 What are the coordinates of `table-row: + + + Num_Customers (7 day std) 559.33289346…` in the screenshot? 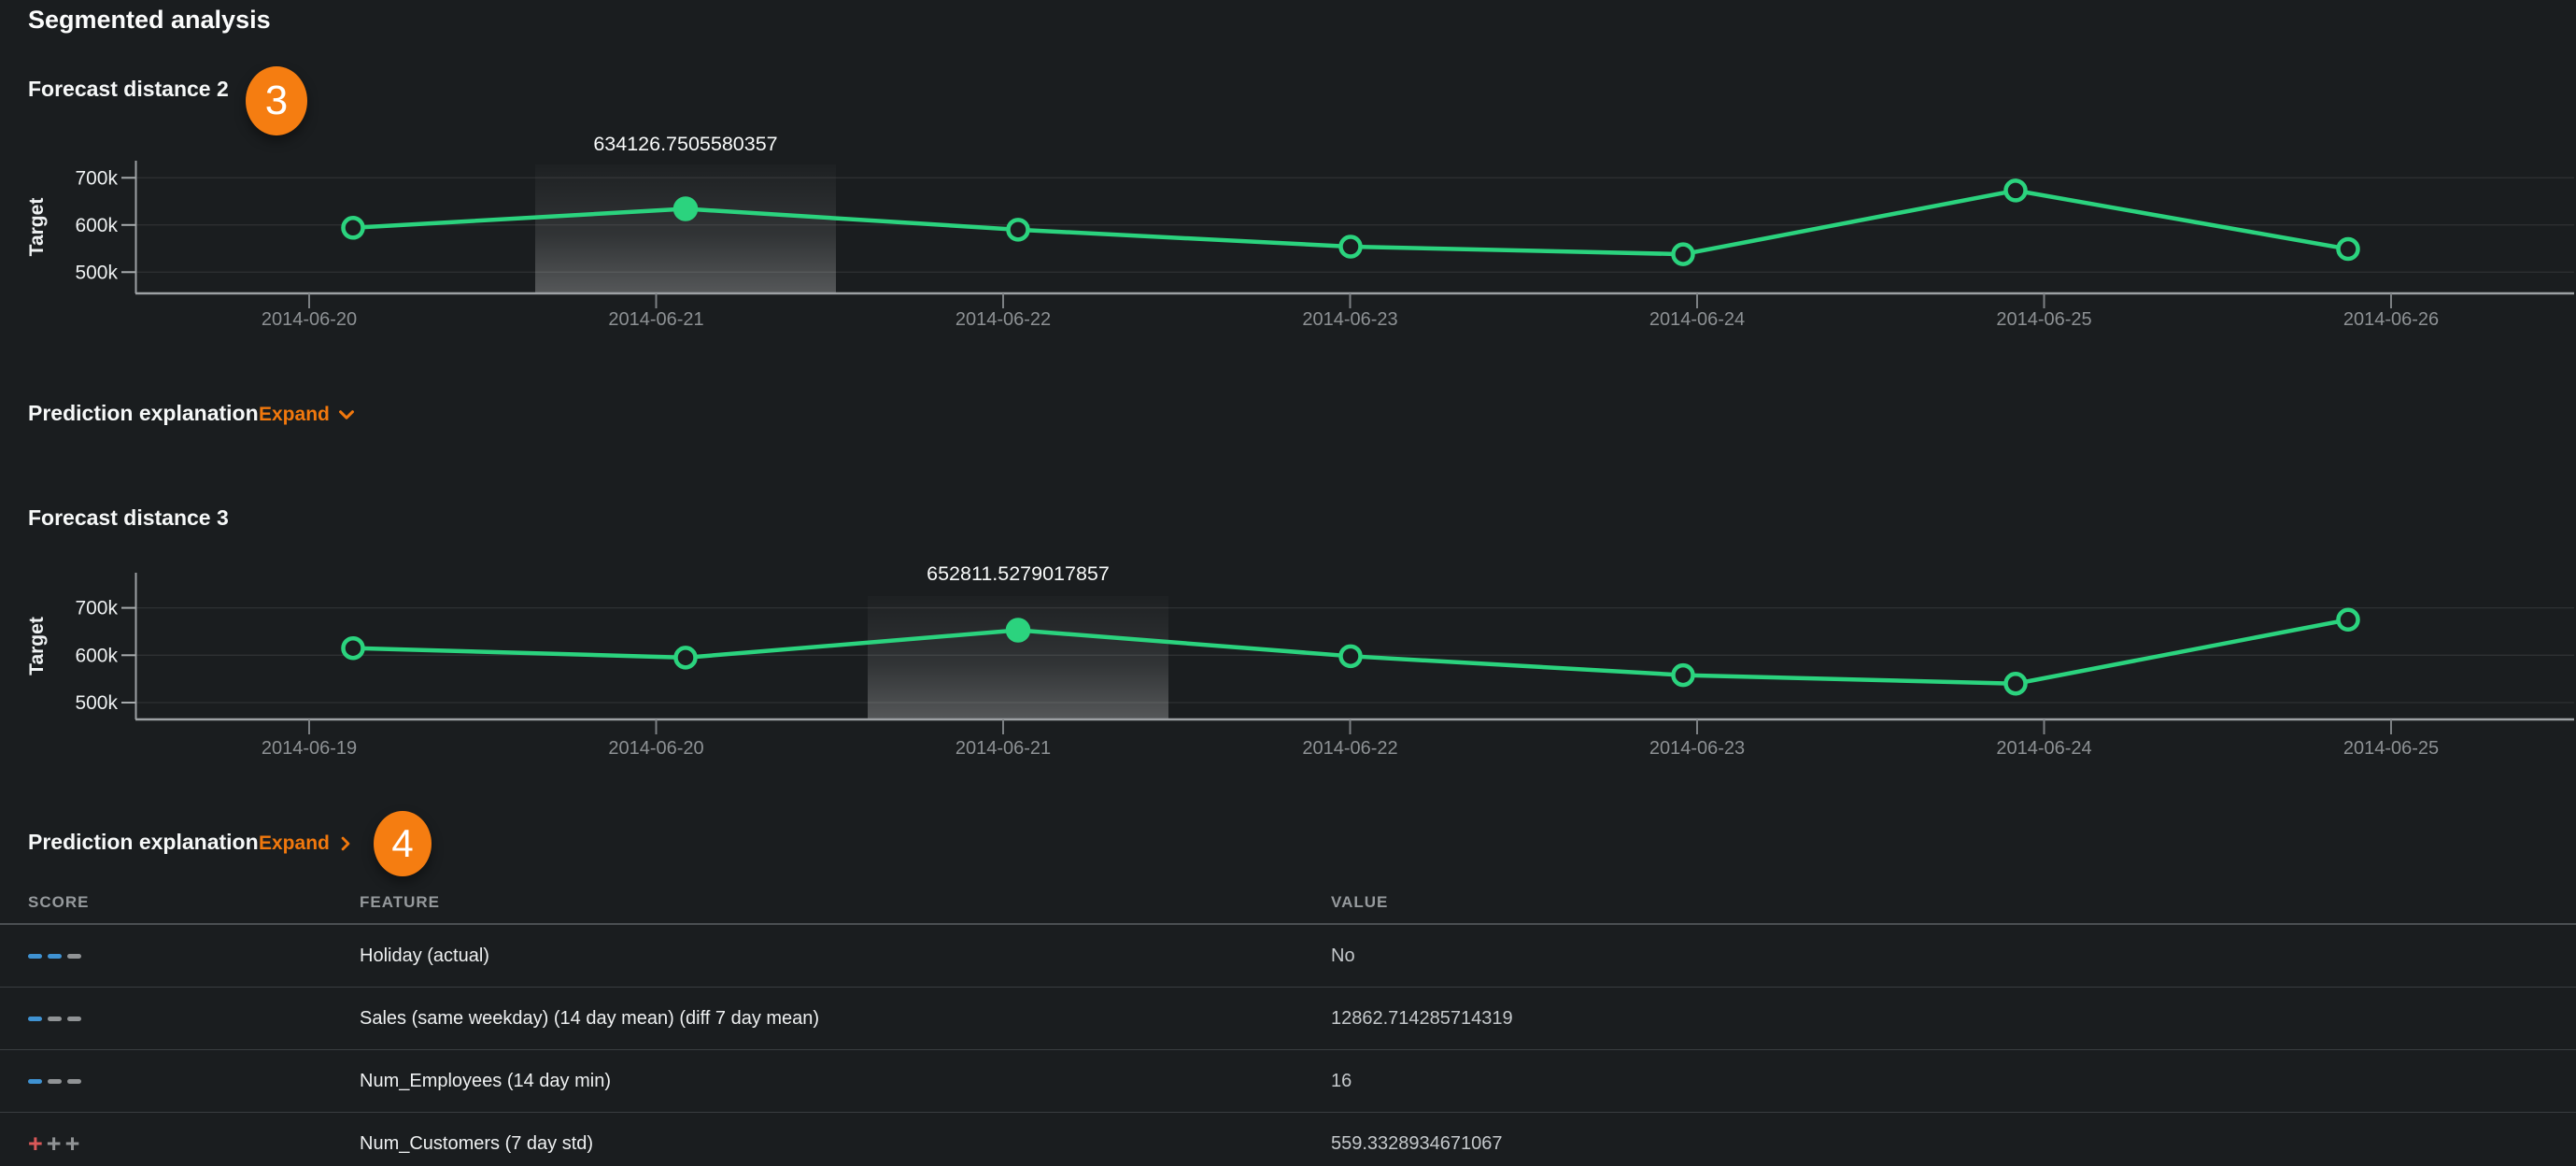 It's located at (1288, 1139).